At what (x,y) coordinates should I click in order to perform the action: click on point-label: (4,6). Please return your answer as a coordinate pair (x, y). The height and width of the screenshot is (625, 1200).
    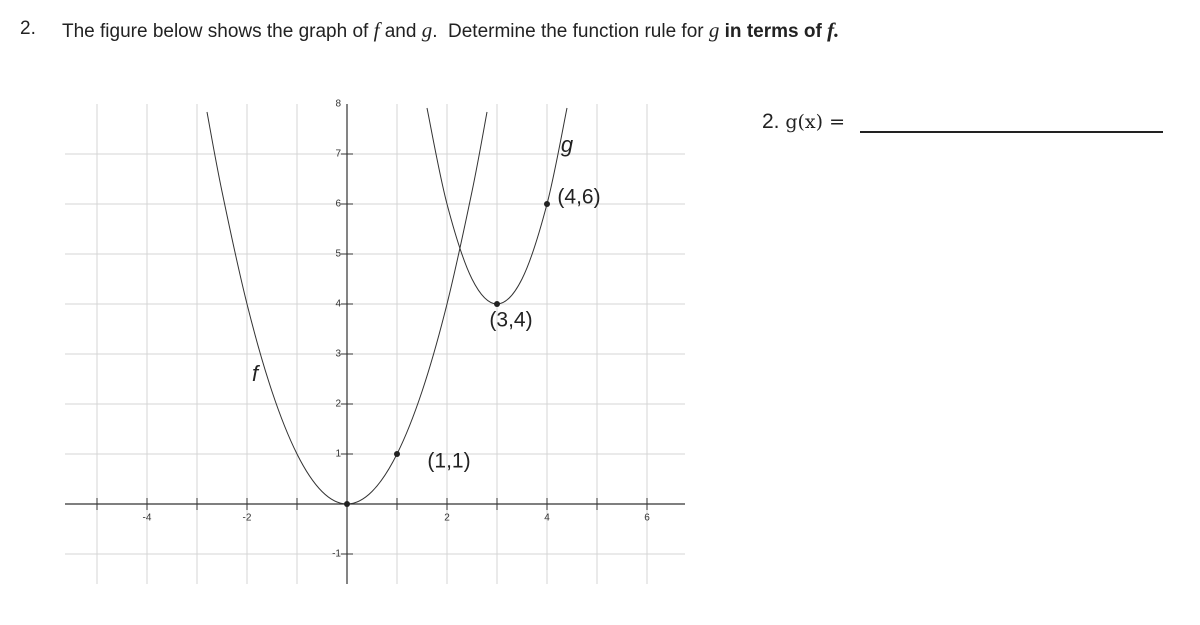
    Looking at the image, I should click on (578, 197).